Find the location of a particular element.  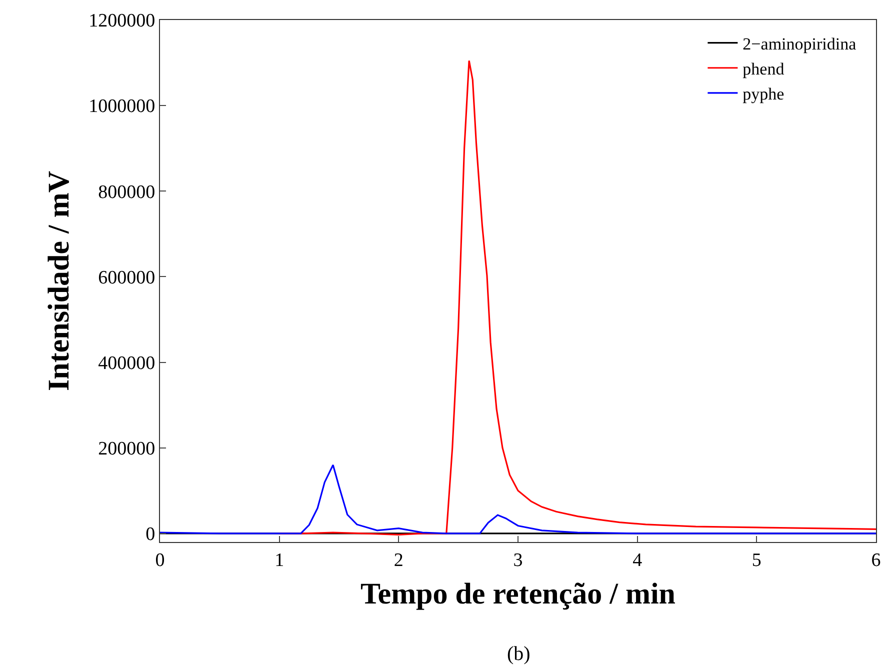

y-tick-label: 400000 is located at coordinates (127, 363).